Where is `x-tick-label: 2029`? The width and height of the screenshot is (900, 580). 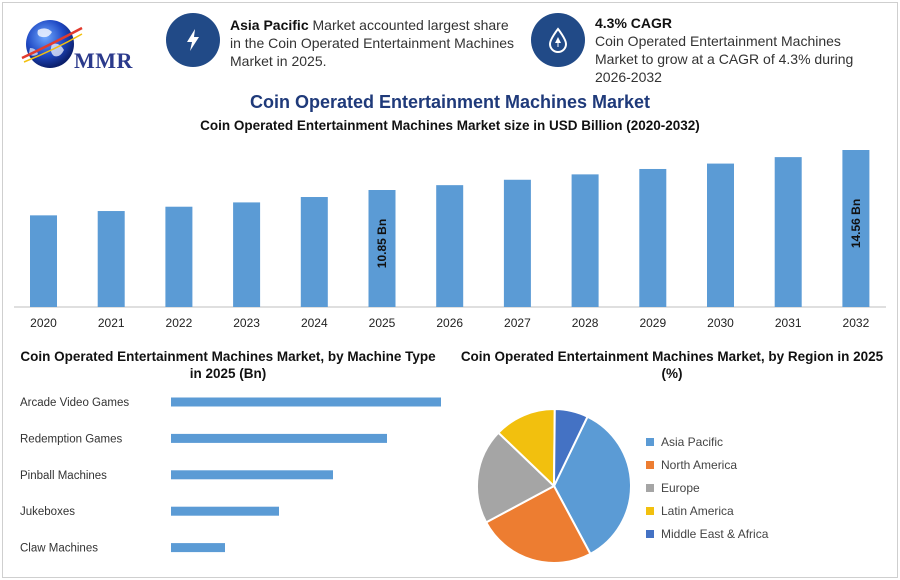 x-tick-label: 2029 is located at coordinates (652, 323).